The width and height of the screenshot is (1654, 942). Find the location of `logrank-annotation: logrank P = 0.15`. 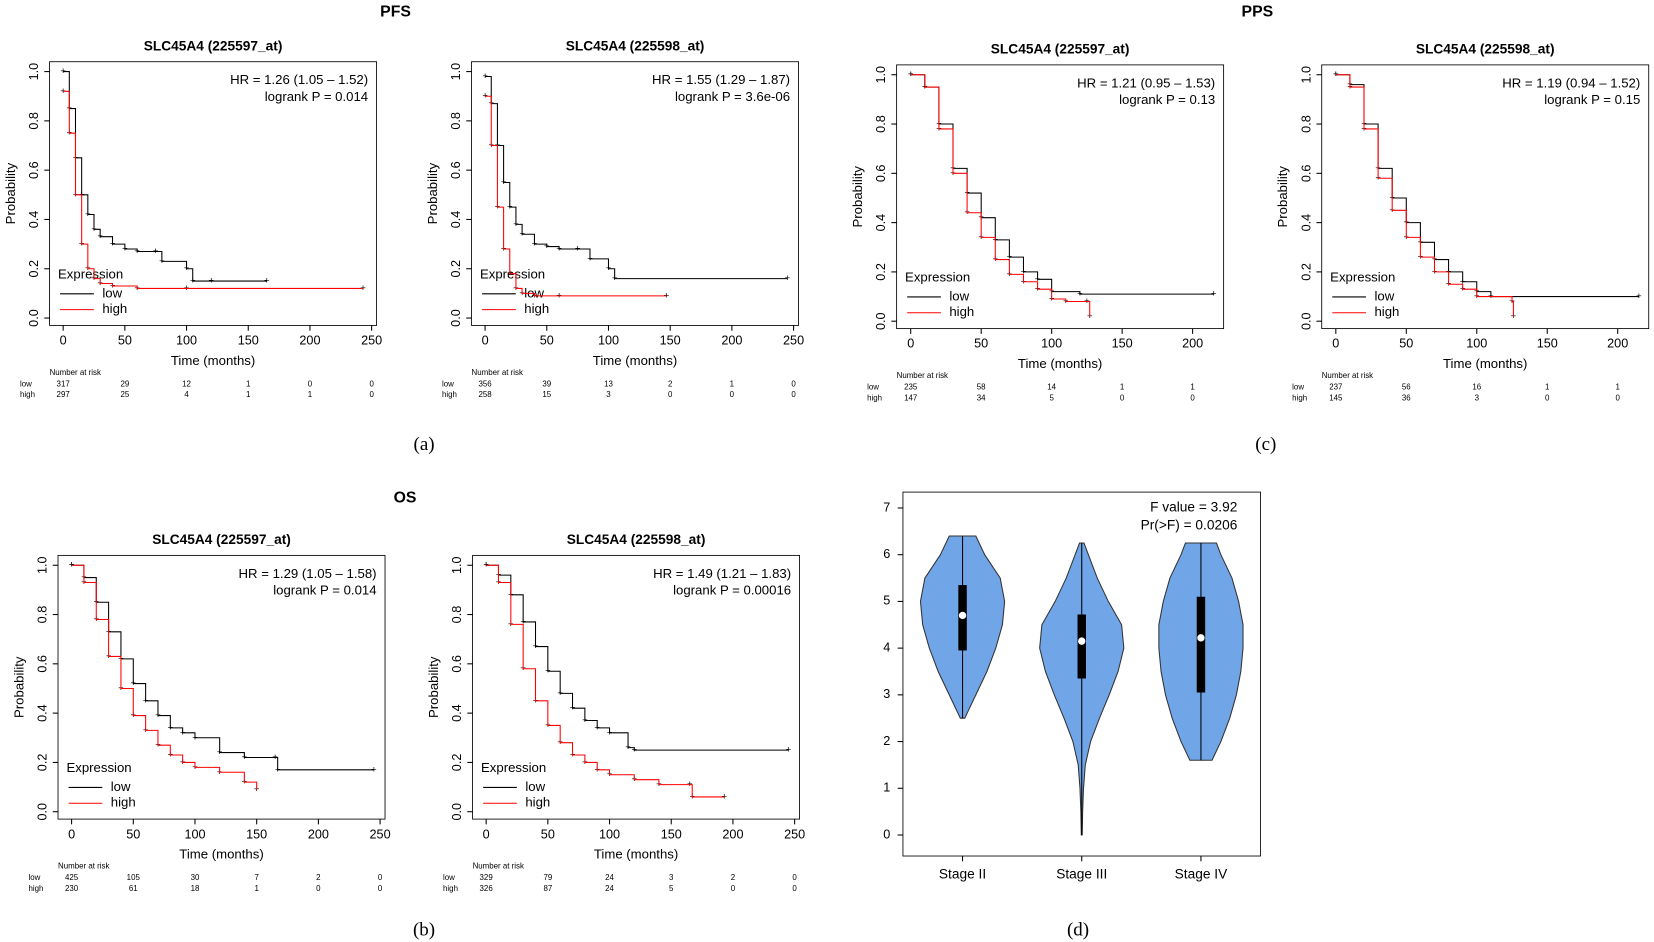

logrank-annotation: logrank P = 0.15 is located at coordinates (1592, 99).